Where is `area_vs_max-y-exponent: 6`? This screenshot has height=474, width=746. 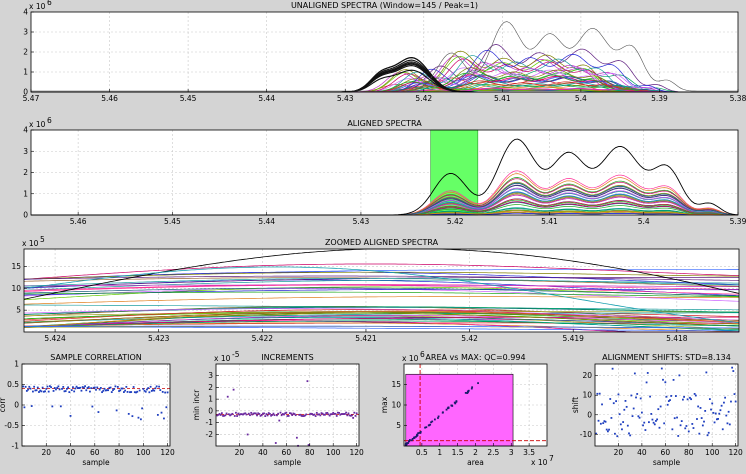
area_vs_max-y-exponent: 6 is located at coordinates (422, 354).